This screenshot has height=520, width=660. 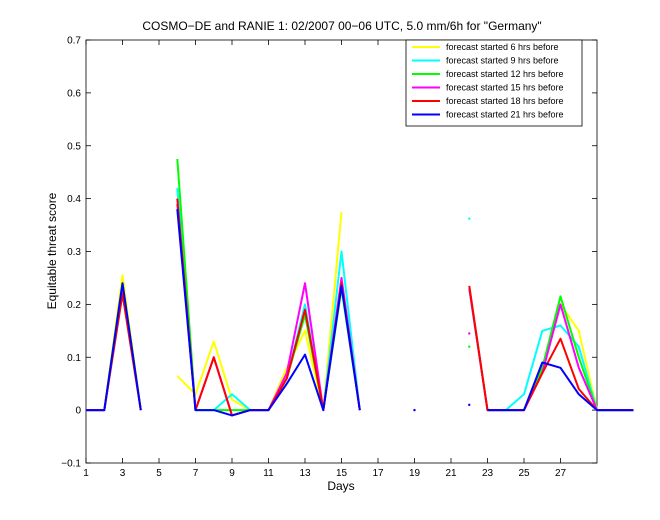 I want to click on x-tick-label: 23, so click(x=488, y=473).